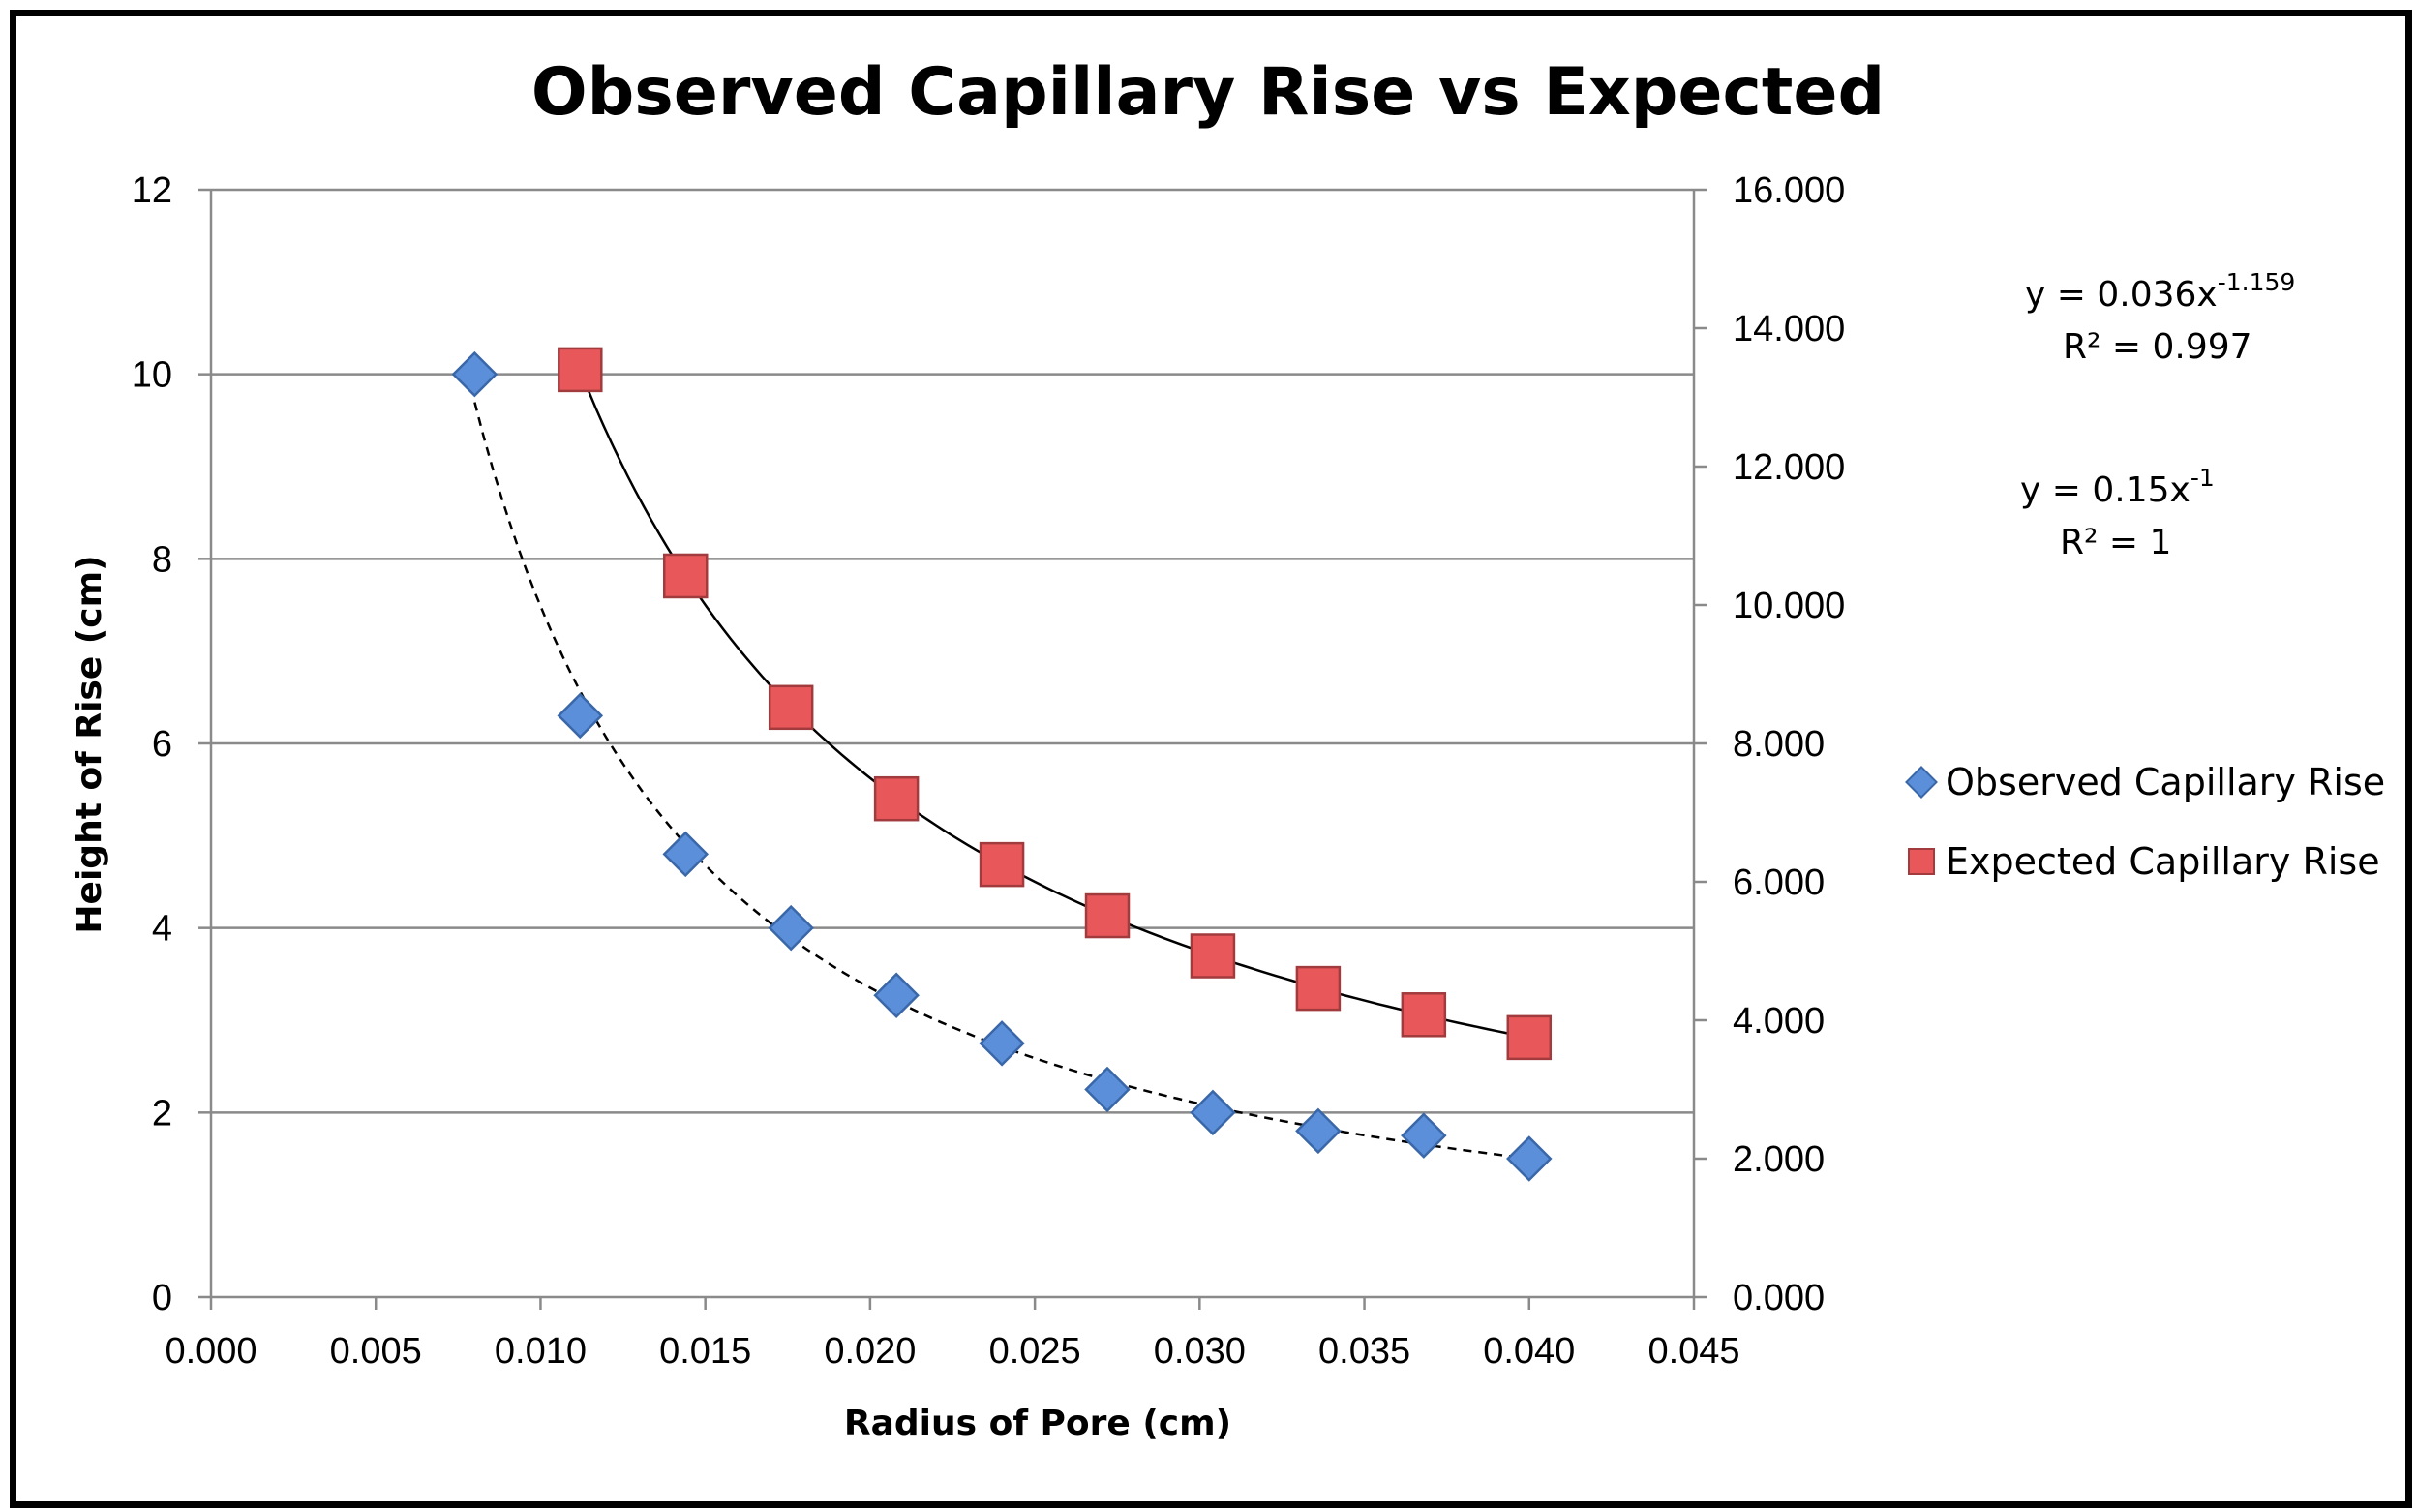 The width and height of the screenshot is (2417, 1512). I want to click on y2-tick-label: 16.000, so click(1789, 190).